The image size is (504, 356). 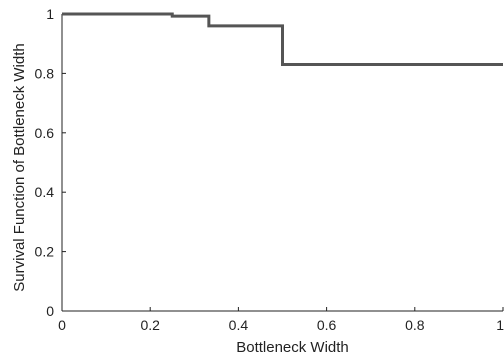 What do you see at coordinates (50, 14) in the screenshot?
I see `y-tick-label: 1` at bounding box center [50, 14].